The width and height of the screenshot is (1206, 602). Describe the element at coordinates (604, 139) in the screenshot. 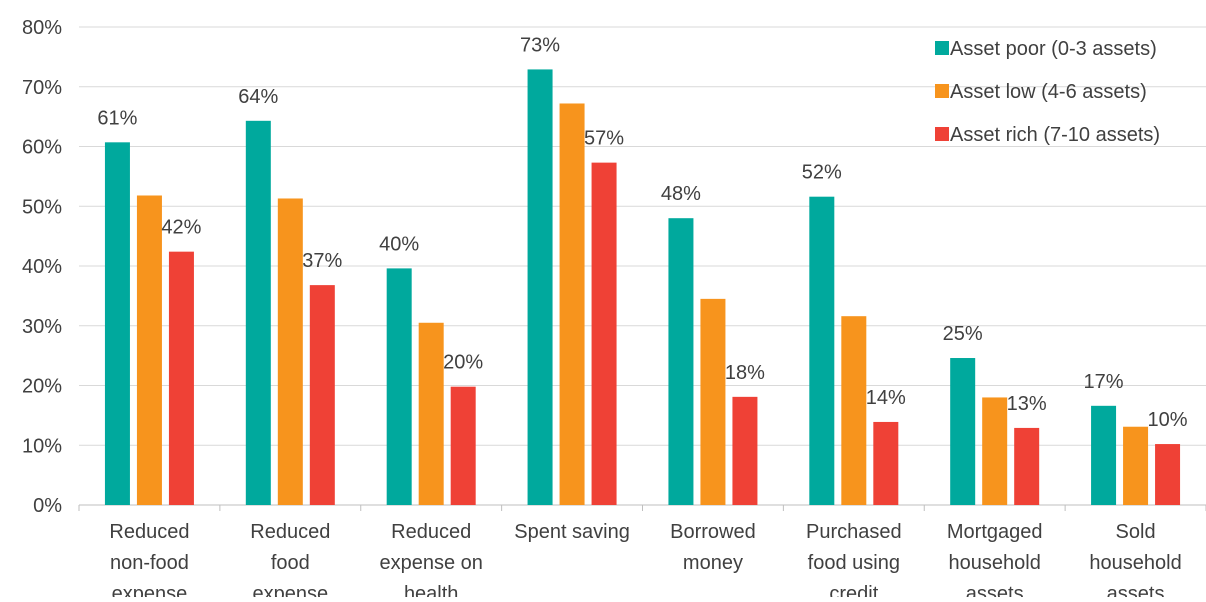

I see `data-label: 57%` at that location.